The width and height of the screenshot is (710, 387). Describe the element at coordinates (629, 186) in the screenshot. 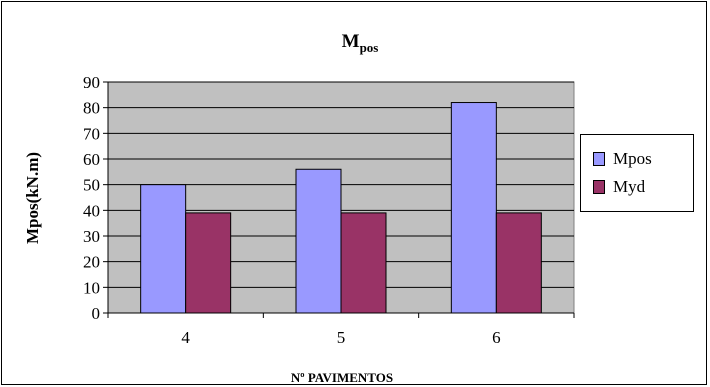

I see `legend-label-myd: Myd` at that location.